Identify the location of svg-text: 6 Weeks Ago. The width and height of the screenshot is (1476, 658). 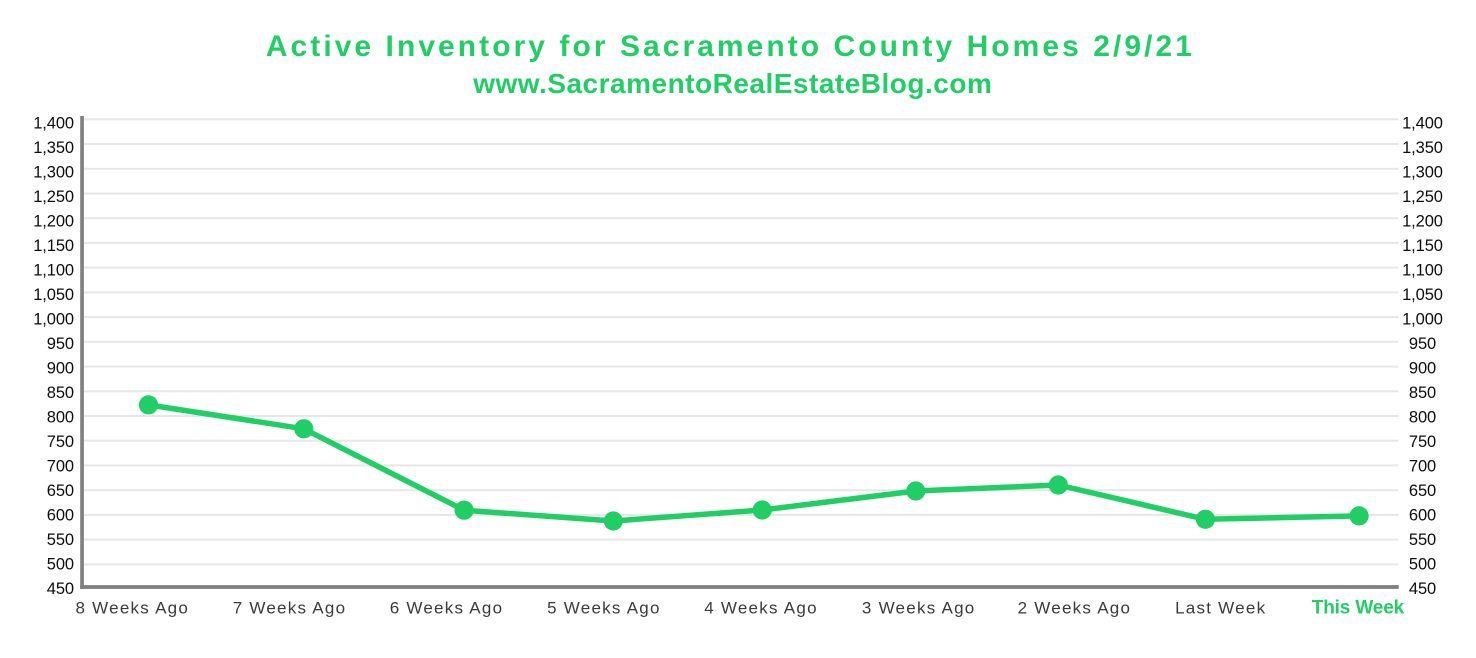
(447, 608).